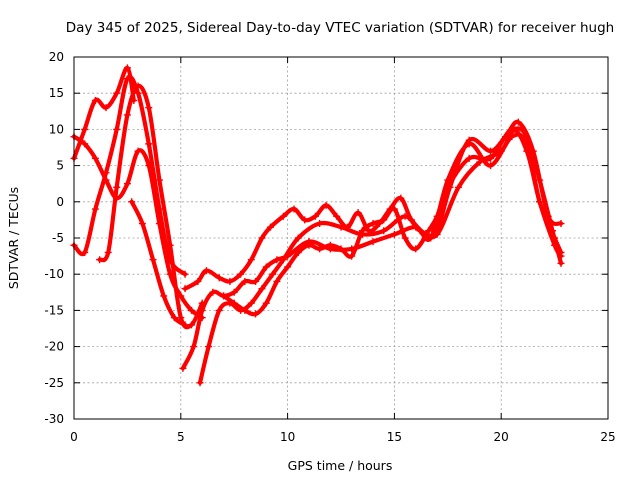  I want to click on series-line, so click(158, 263).